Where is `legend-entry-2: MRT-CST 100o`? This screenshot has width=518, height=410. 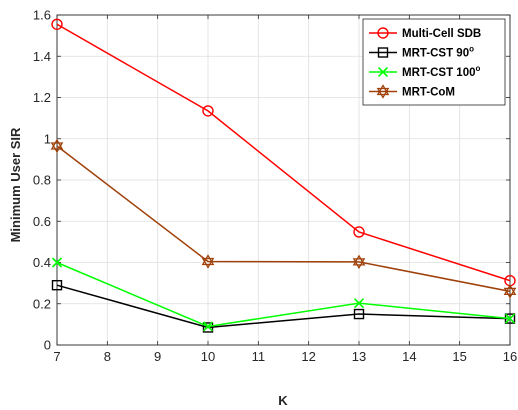
legend-entry-2: MRT-CST 100o is located at coordinates (425, 71).